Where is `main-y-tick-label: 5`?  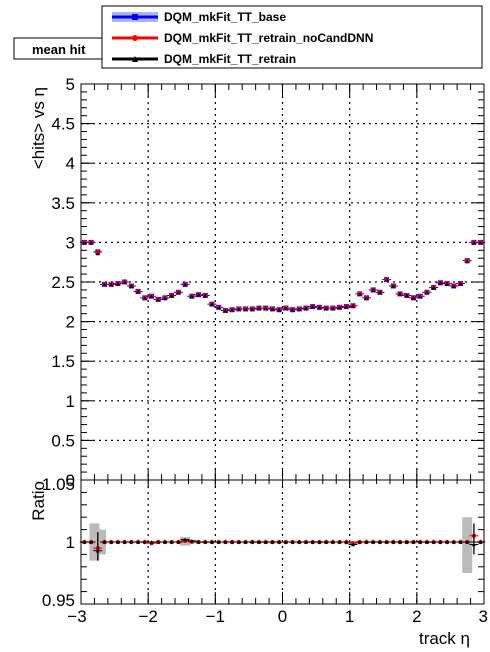
main-y-tick-label: 5 is located at coordinates (70, 84).